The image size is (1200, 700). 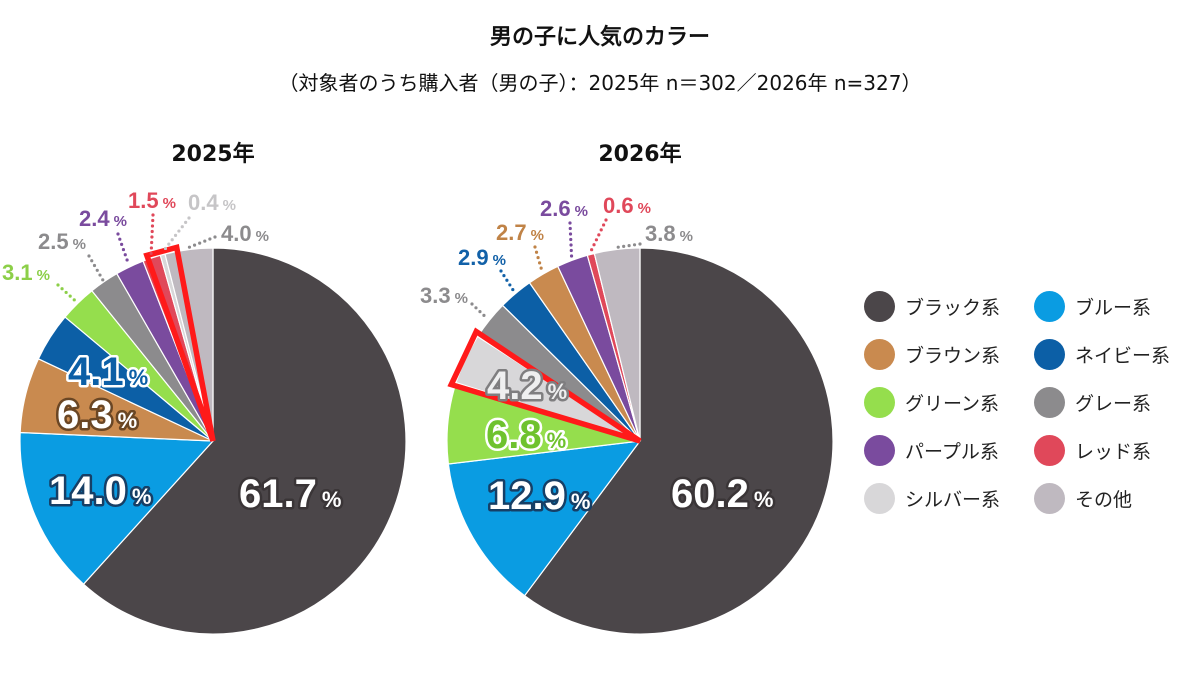 I want to click on legend-item-red: レッド系, so click(x=1117, y=450).